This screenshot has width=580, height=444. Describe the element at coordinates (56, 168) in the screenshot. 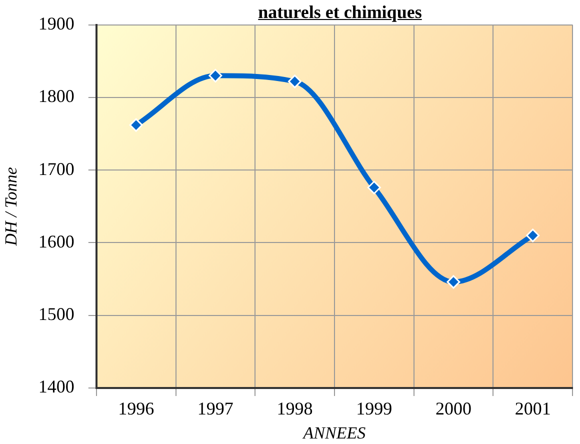

I see `y-tick-label: 1700` at that location.